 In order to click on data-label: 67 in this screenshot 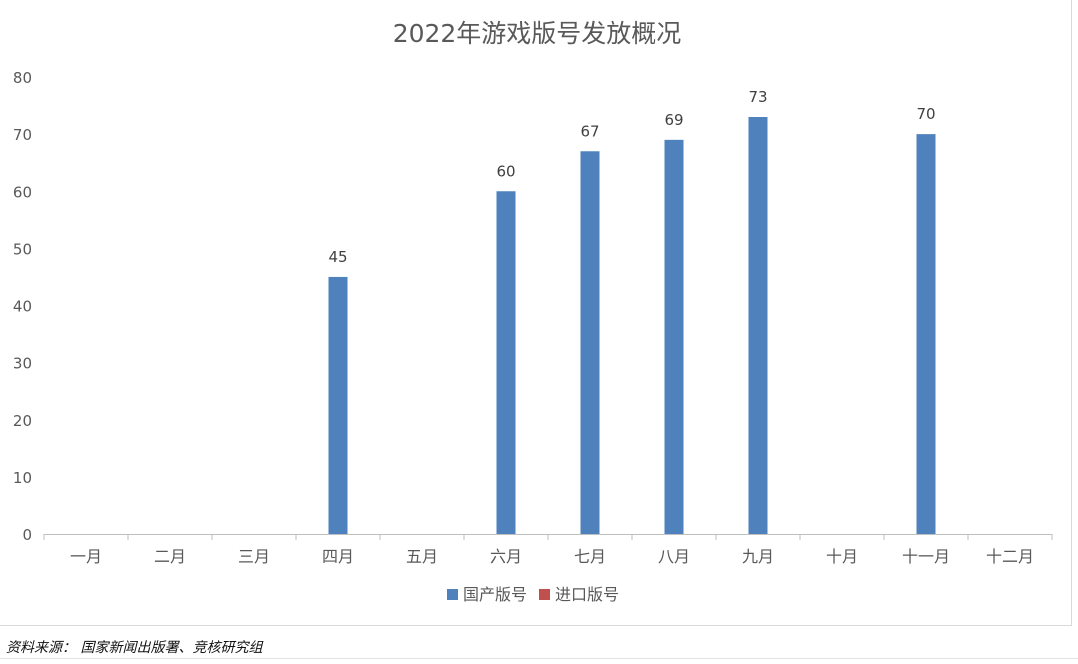, I will do `click(589, 131)`.